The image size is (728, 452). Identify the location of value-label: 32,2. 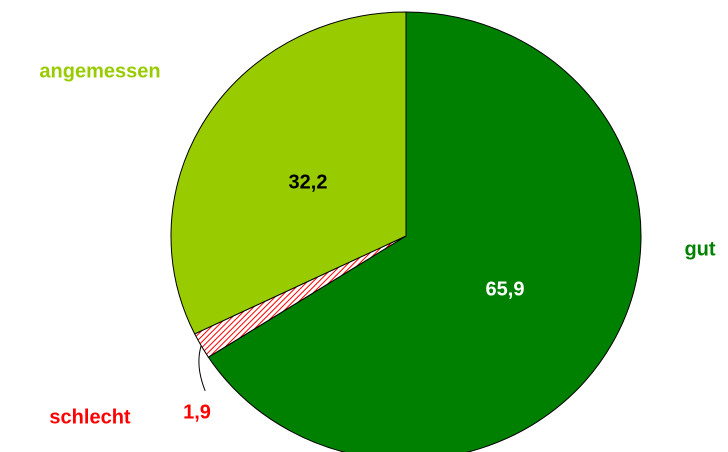
(308, 182).